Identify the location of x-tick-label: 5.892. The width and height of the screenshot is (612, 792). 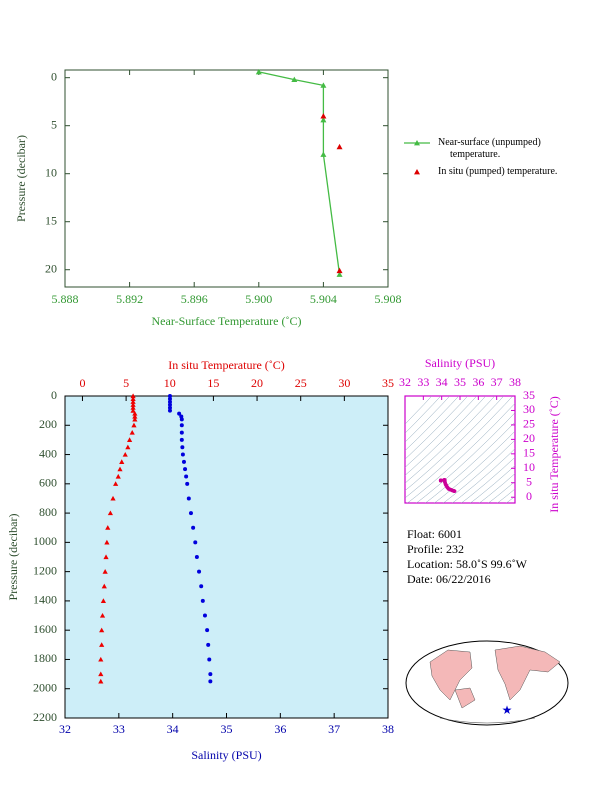
(129, 299).